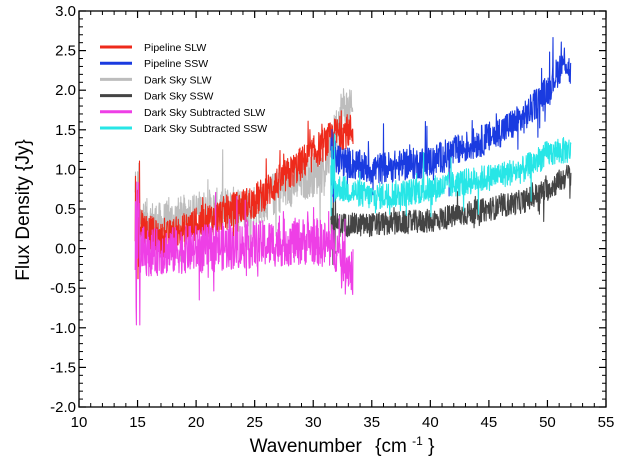 This screenshot has height=468, width=623. What do you see at coordinates (23, 210) in the screenshot?
I see `y-axis-title: Flux Density {Jy}` at bounding box center [23, 210].